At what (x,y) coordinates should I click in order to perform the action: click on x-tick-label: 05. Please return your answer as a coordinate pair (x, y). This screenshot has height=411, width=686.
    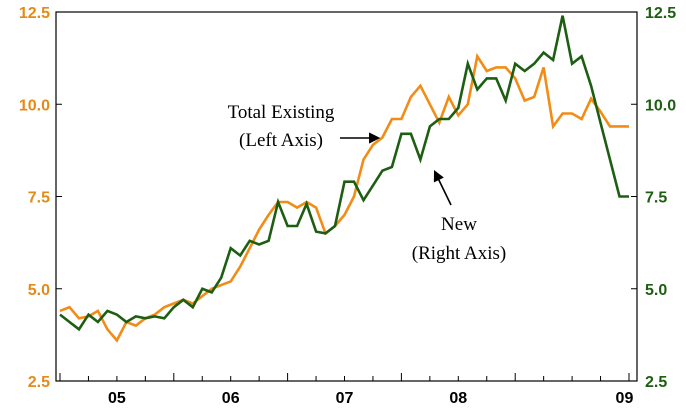
    Looking at the image, I should click on (117, 398).